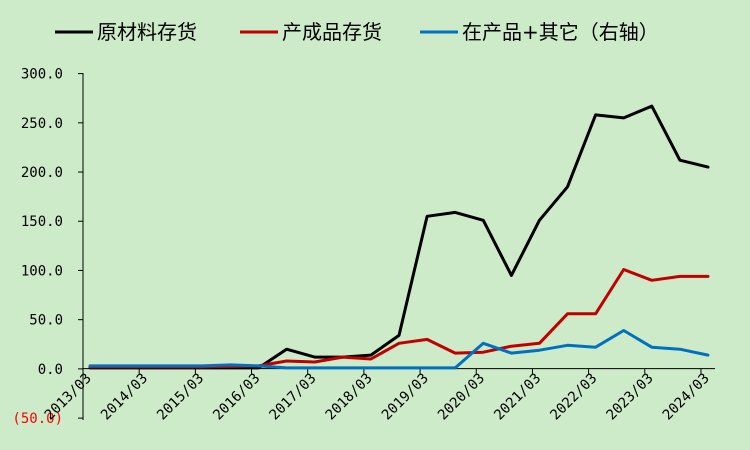 The width and height of the screenshot is (750, 450). I want to click on legend: 原材料存货 产成品存货 在产品+其它（右轴）, so click(357, 32).